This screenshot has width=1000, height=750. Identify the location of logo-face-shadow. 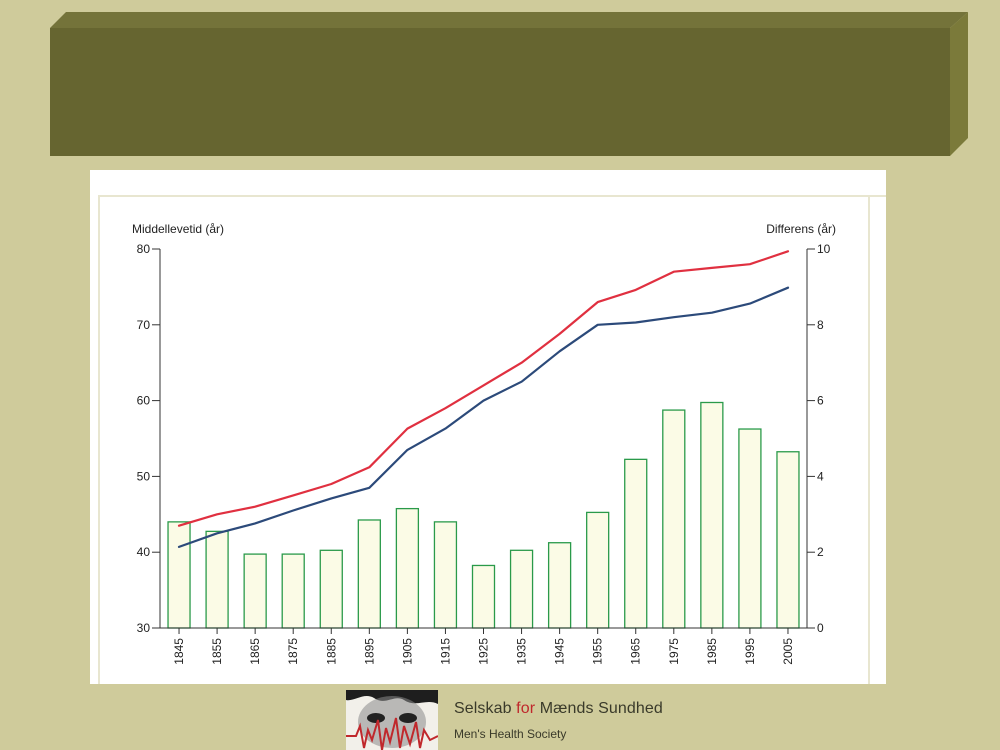
(392, 722).